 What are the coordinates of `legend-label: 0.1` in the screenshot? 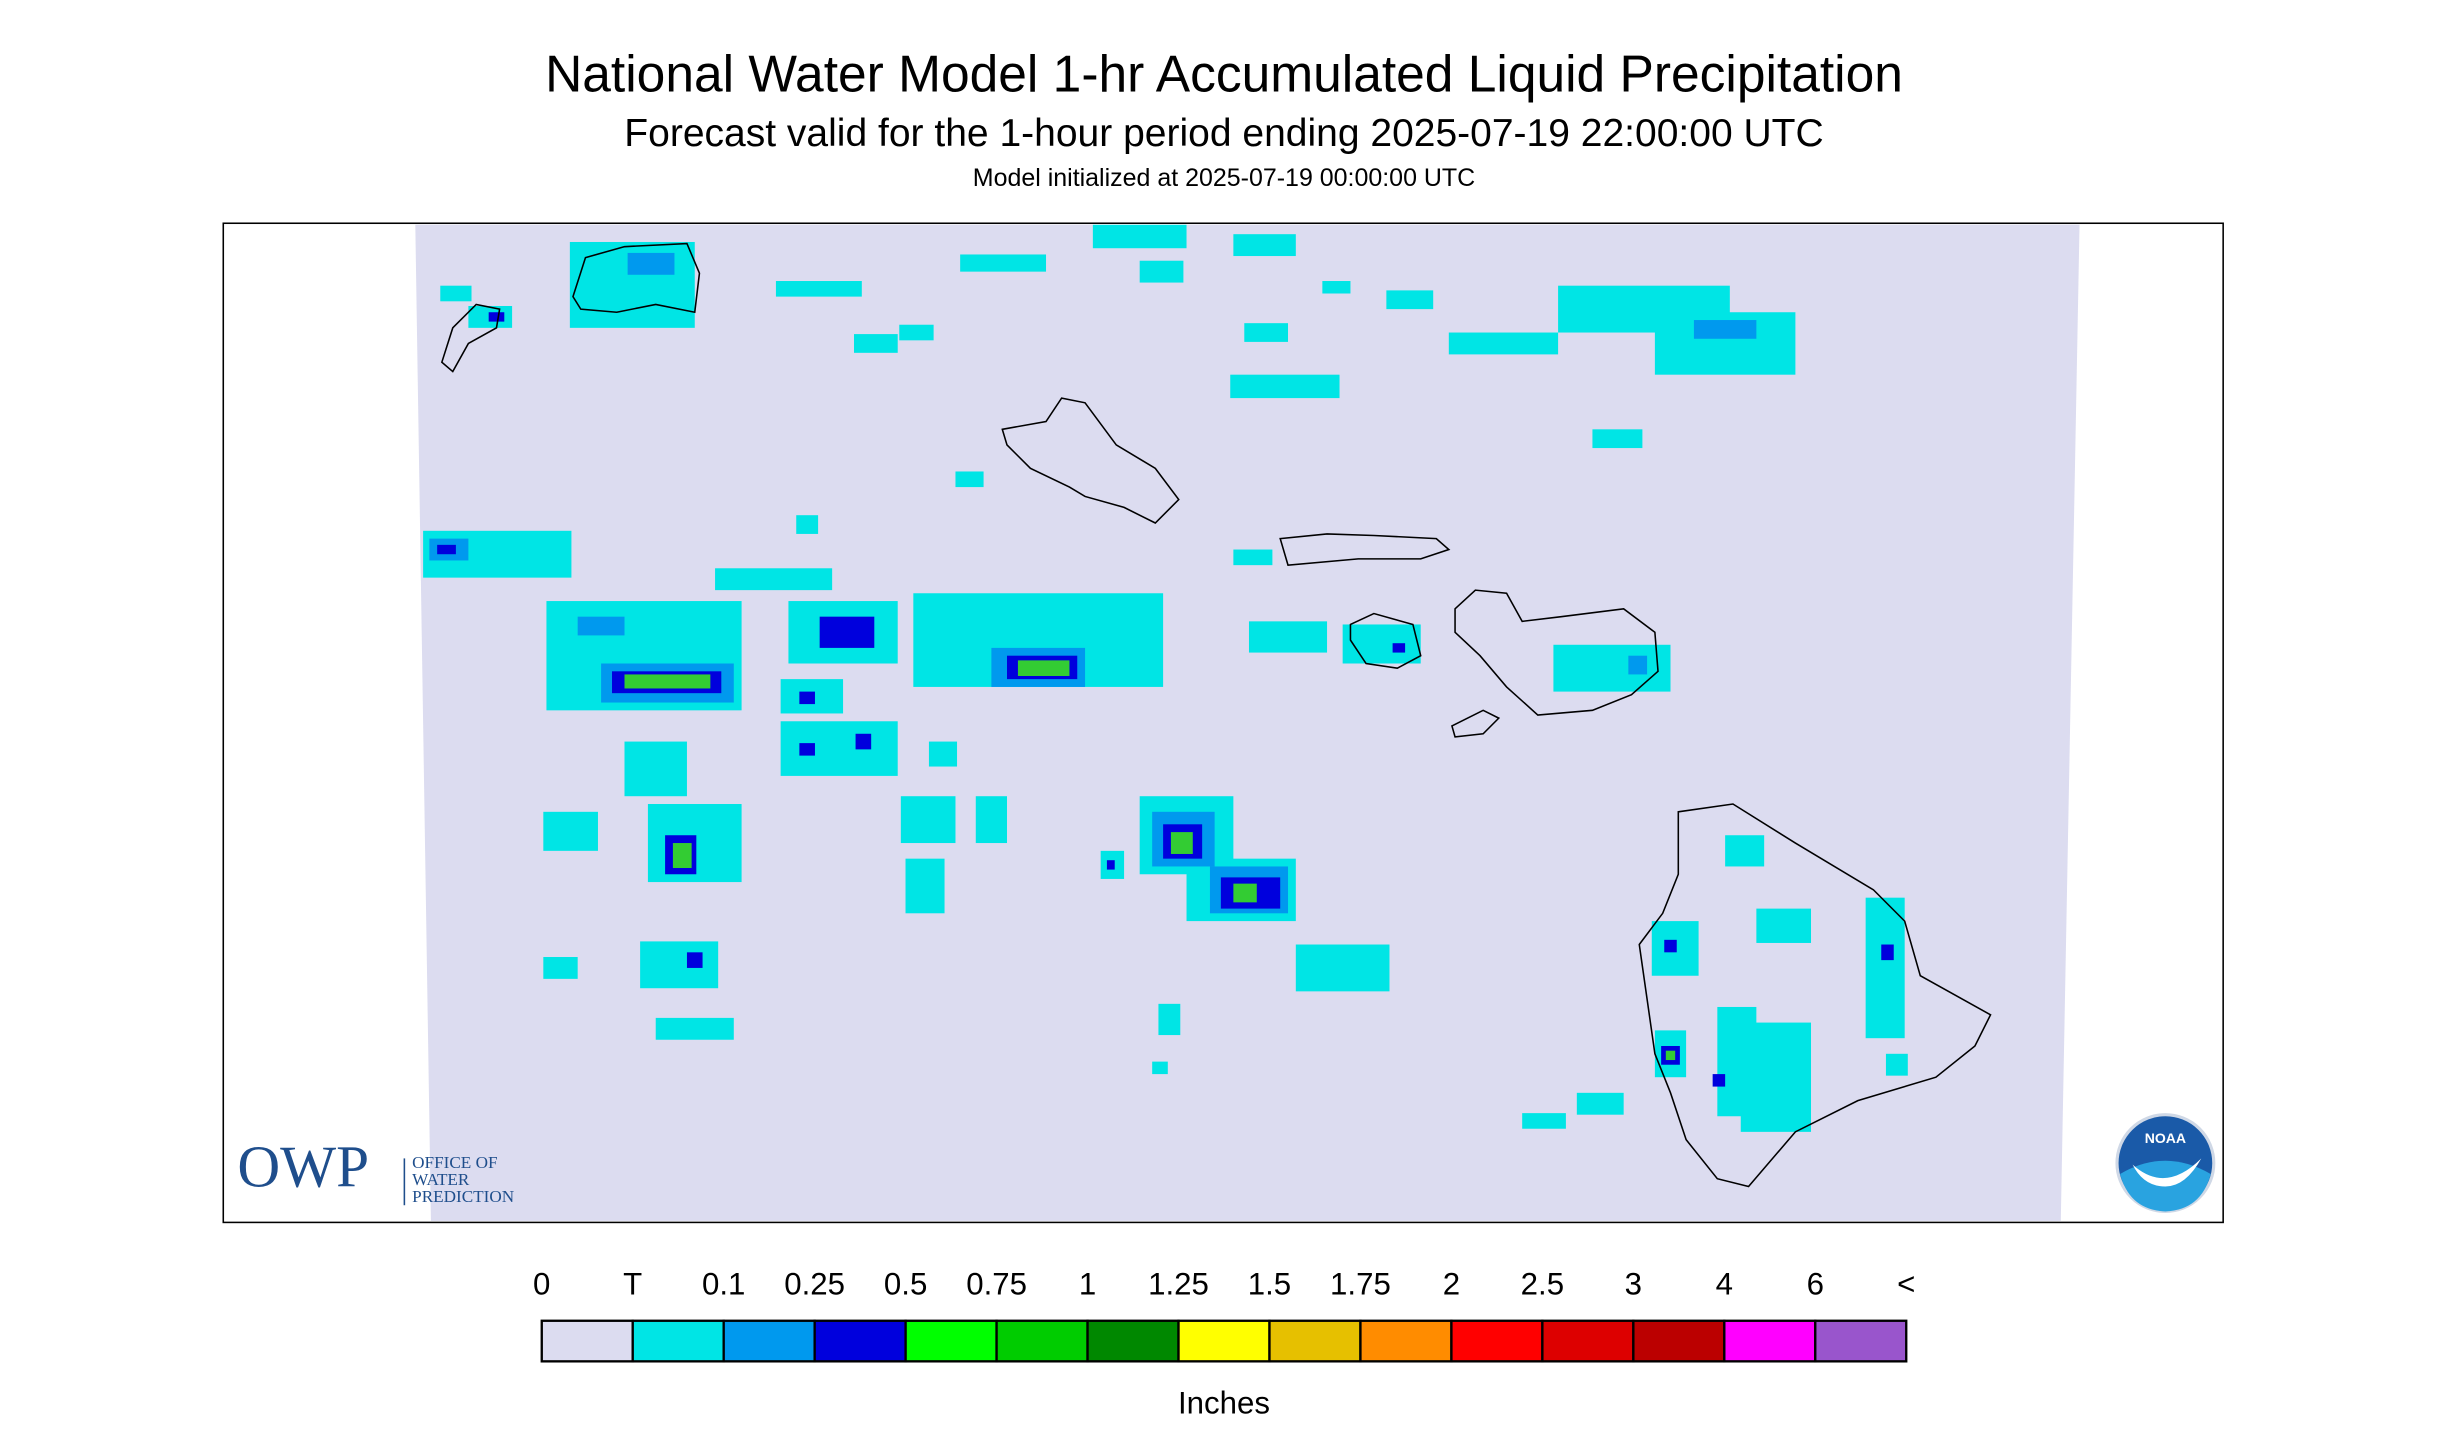 It's located at (723, 1284).